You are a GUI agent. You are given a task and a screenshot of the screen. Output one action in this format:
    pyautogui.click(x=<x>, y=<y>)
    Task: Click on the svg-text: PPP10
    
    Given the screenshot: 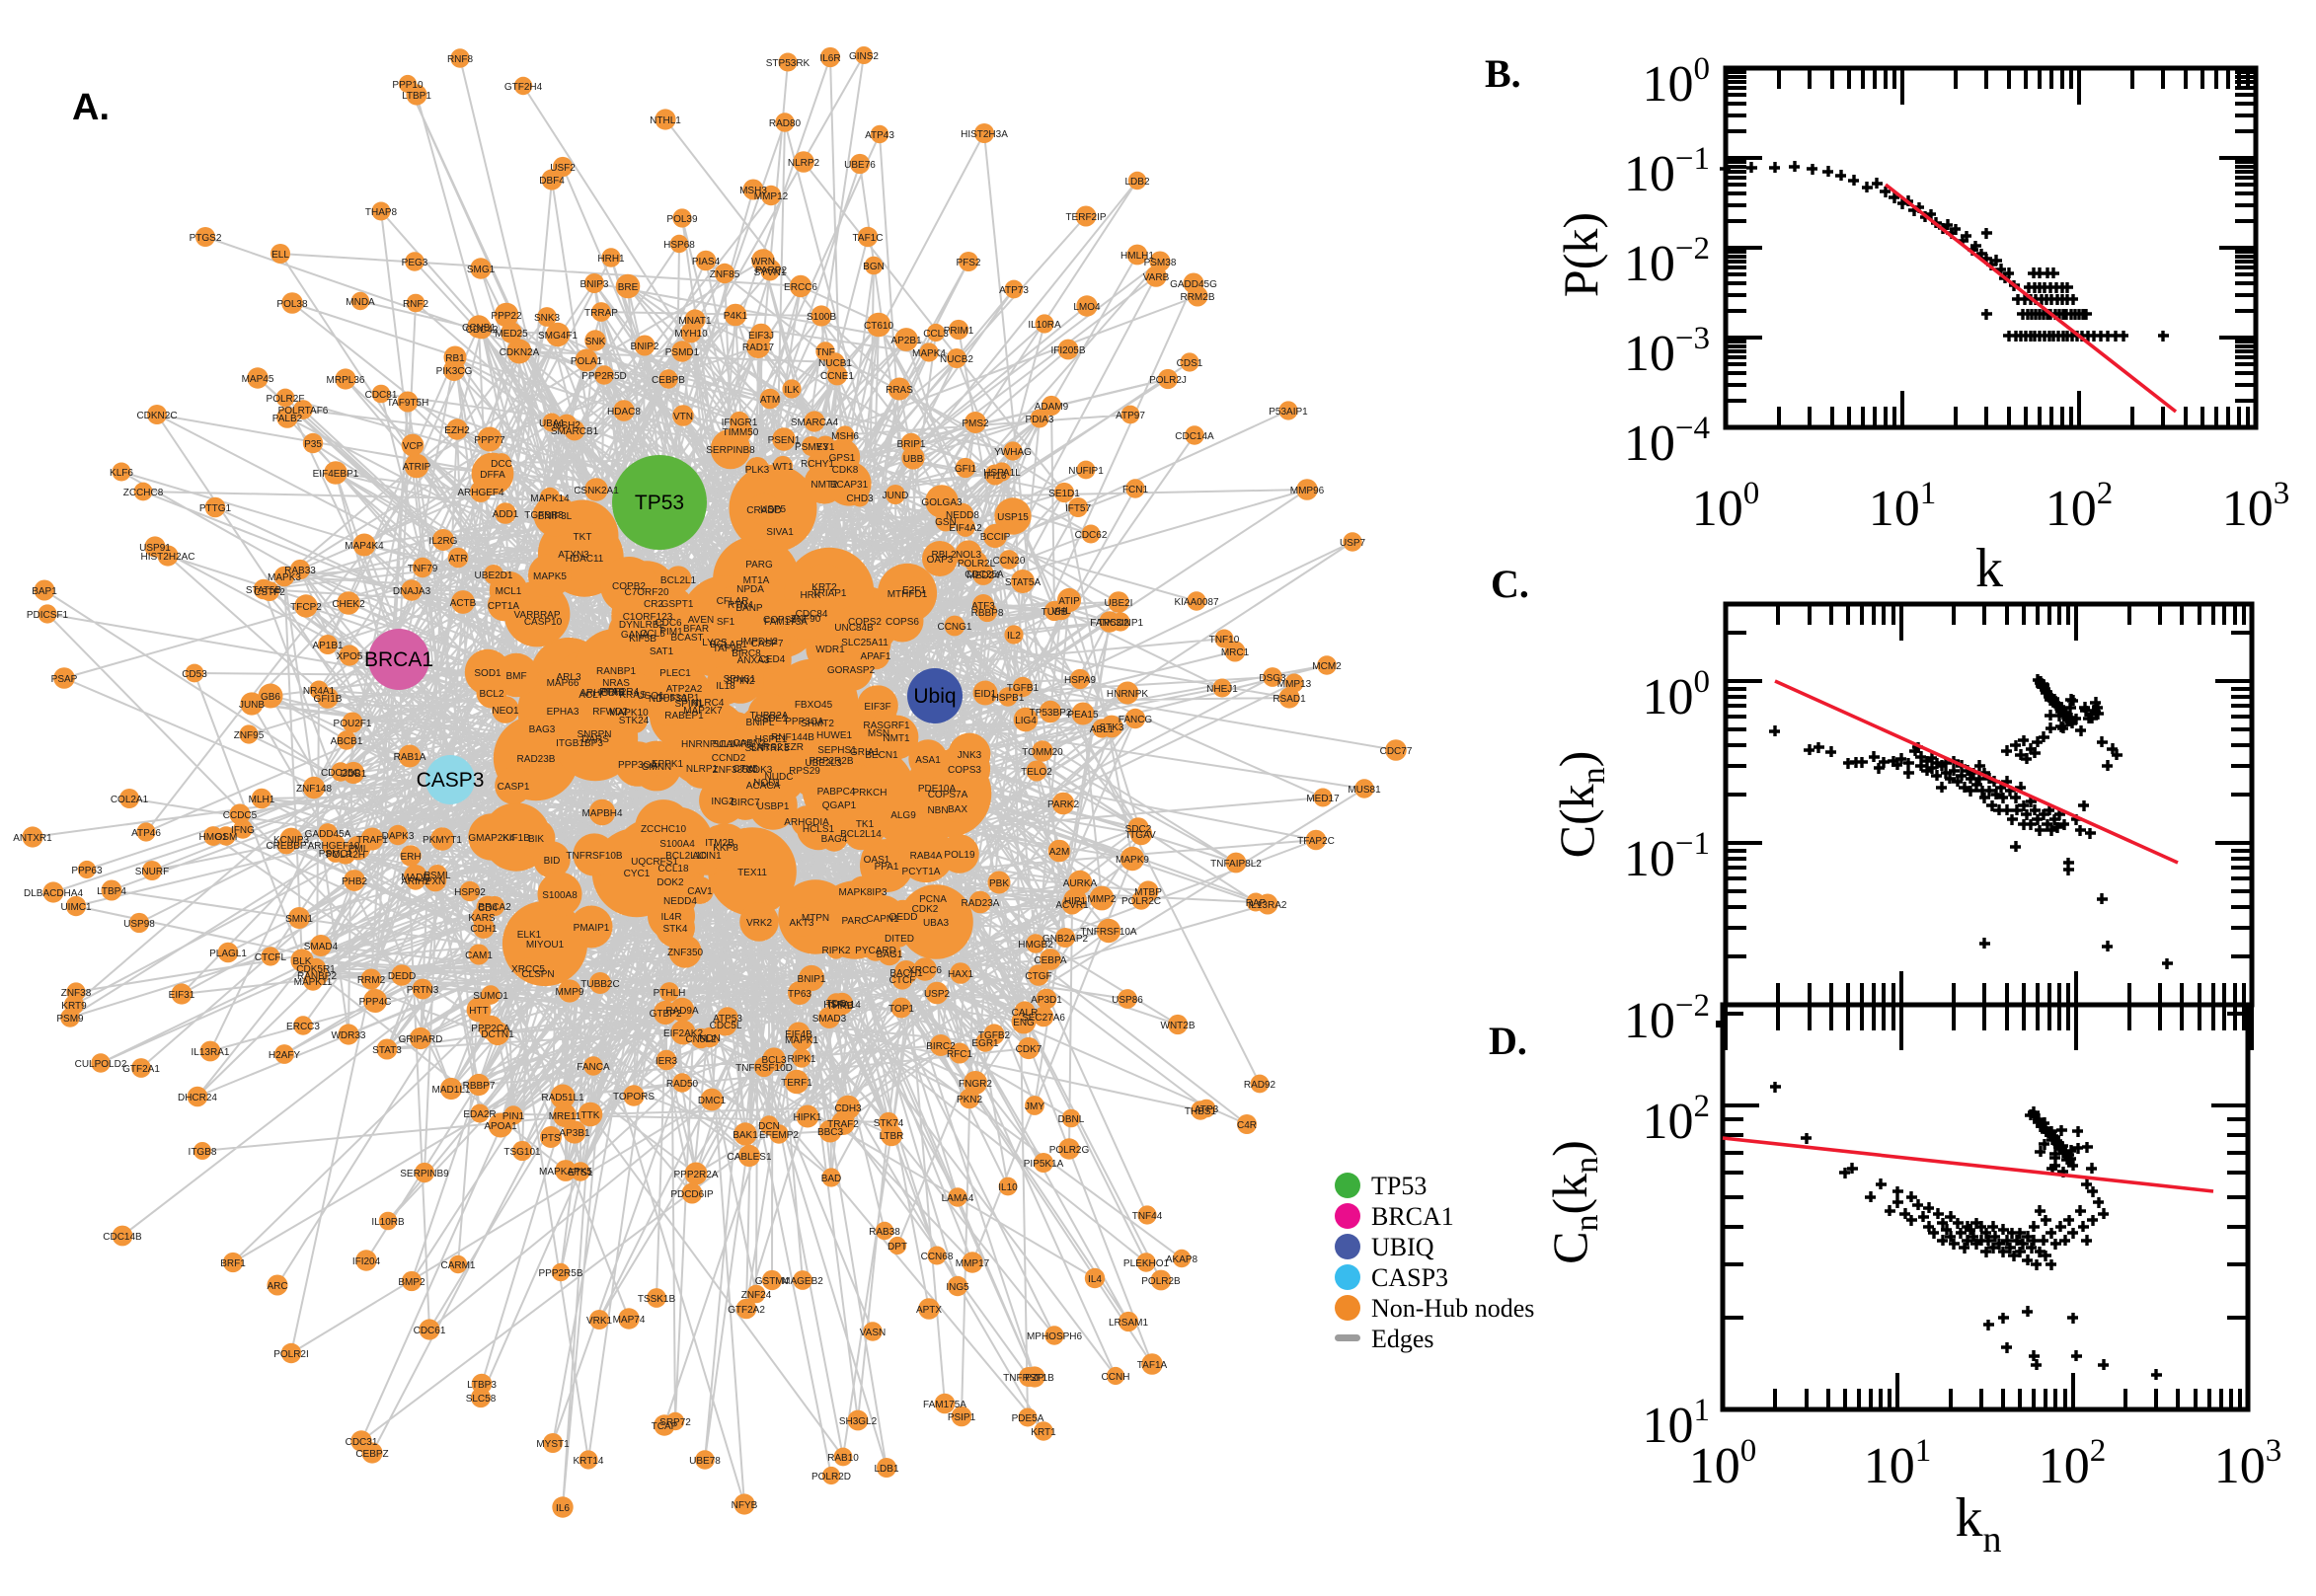 What is the action you would take?
    pyautogui.click(x=408, y=85)
    